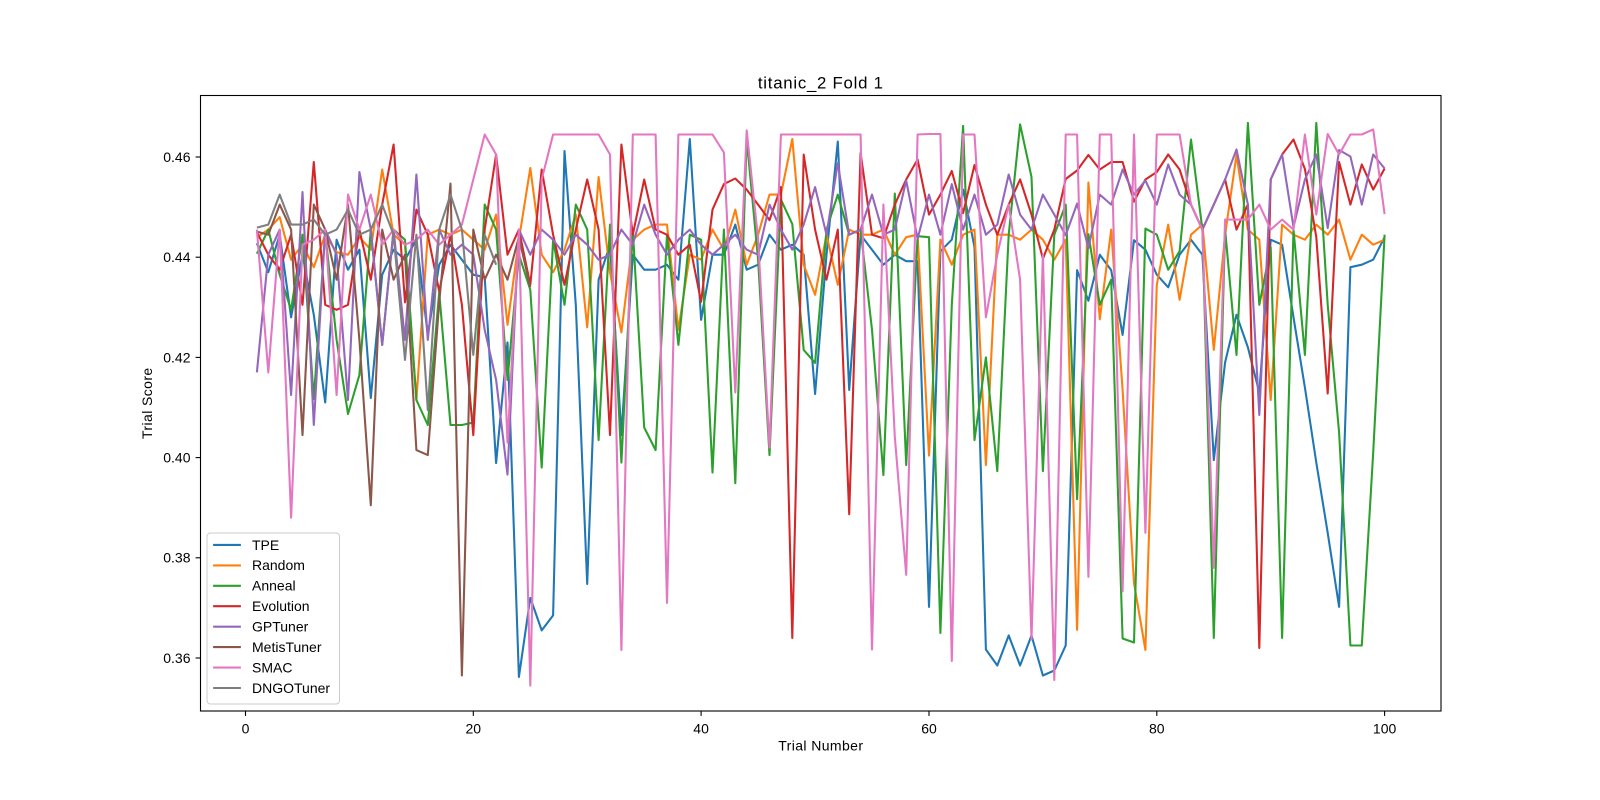 The width and height of the screenshot is (1600, 800). Describe the element at coordinates (176, 357) in the screenshot. I see `svg-text: 0.42` at that location.